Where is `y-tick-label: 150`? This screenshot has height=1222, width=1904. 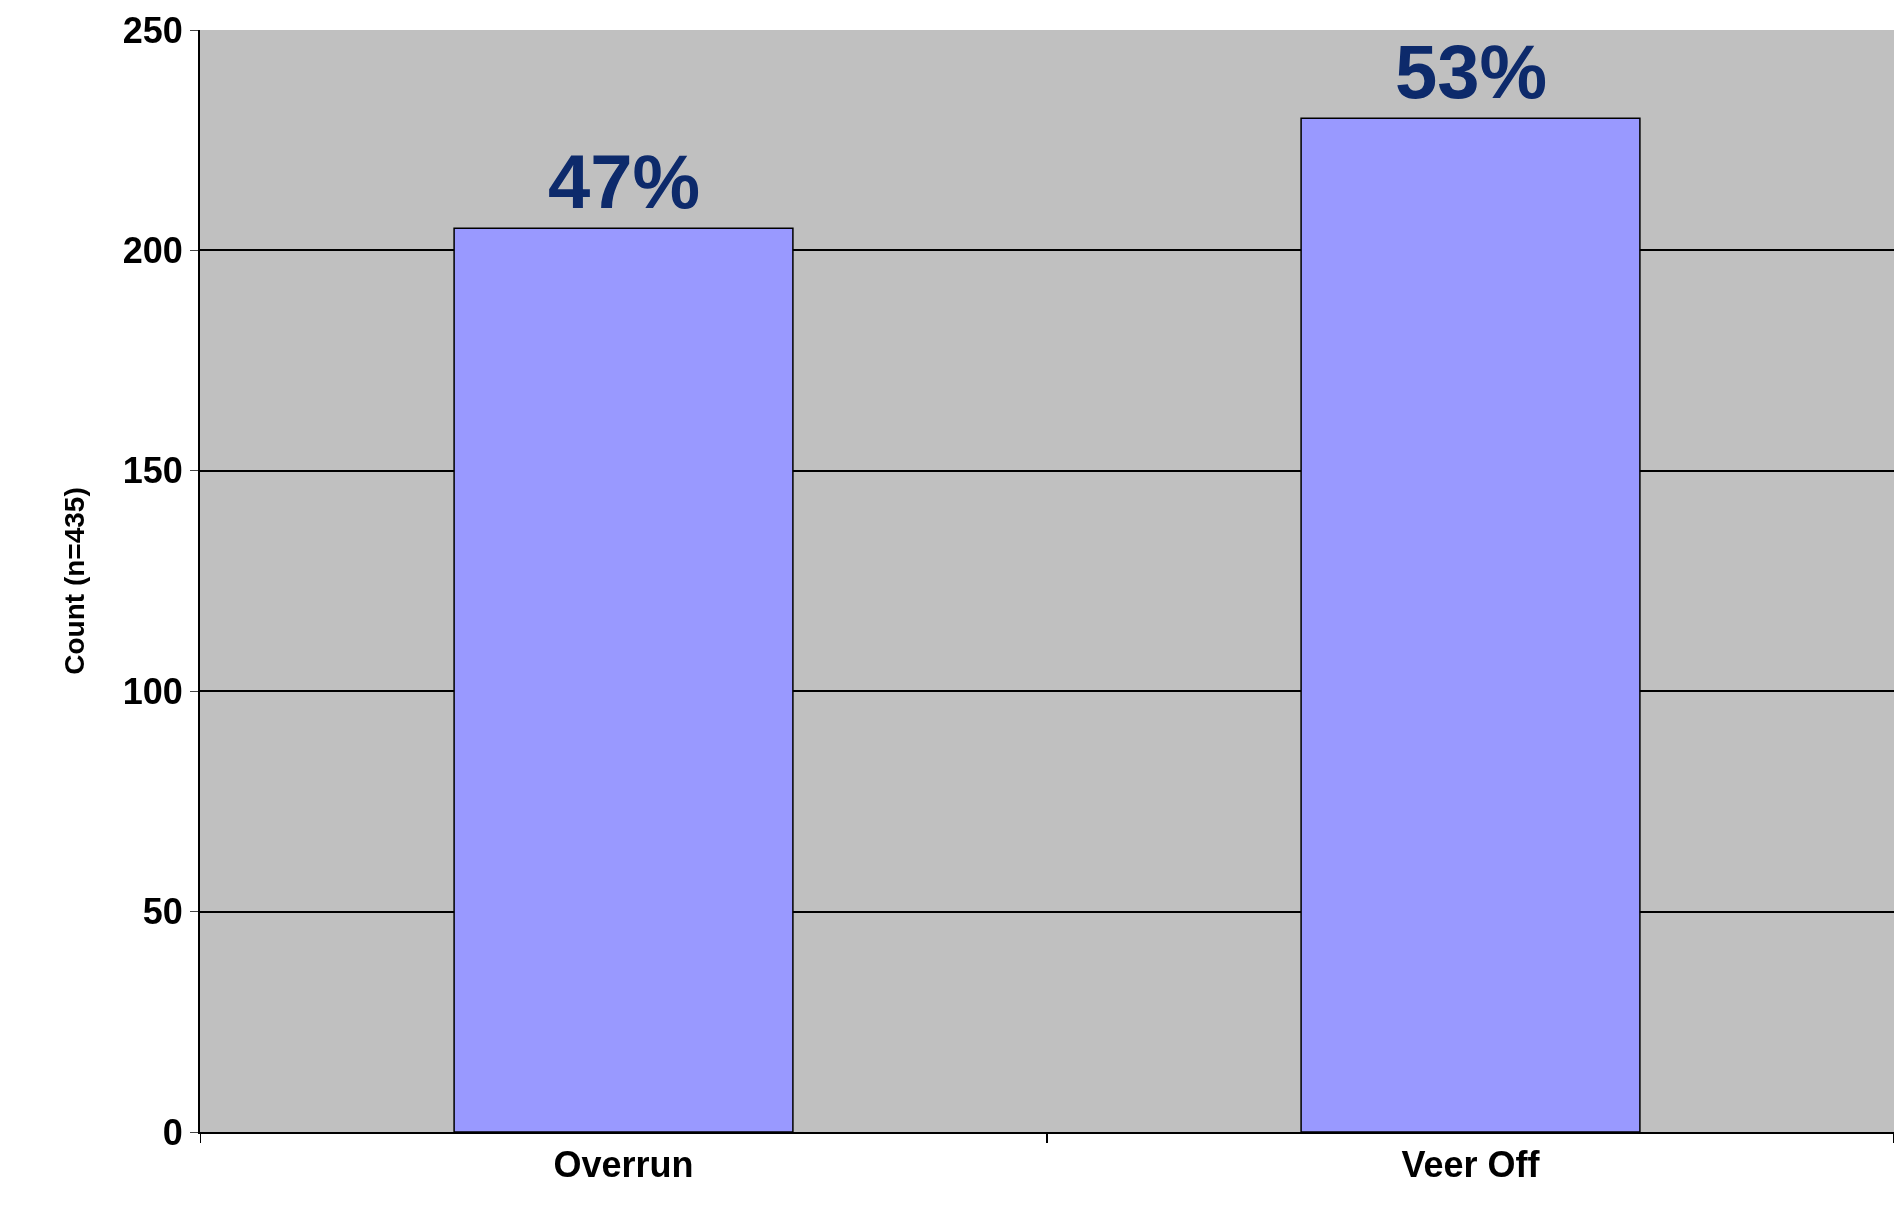 y-tick-label: 150 is located at coordinates (152, 471).